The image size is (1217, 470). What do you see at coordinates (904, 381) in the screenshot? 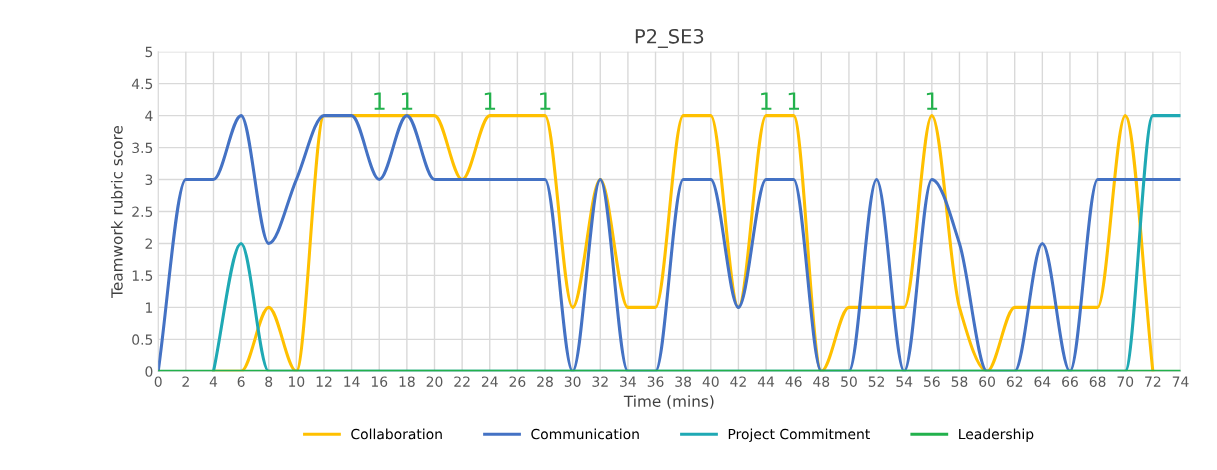
I see `x-tick-label: 54` at bounding box center [904, 381].